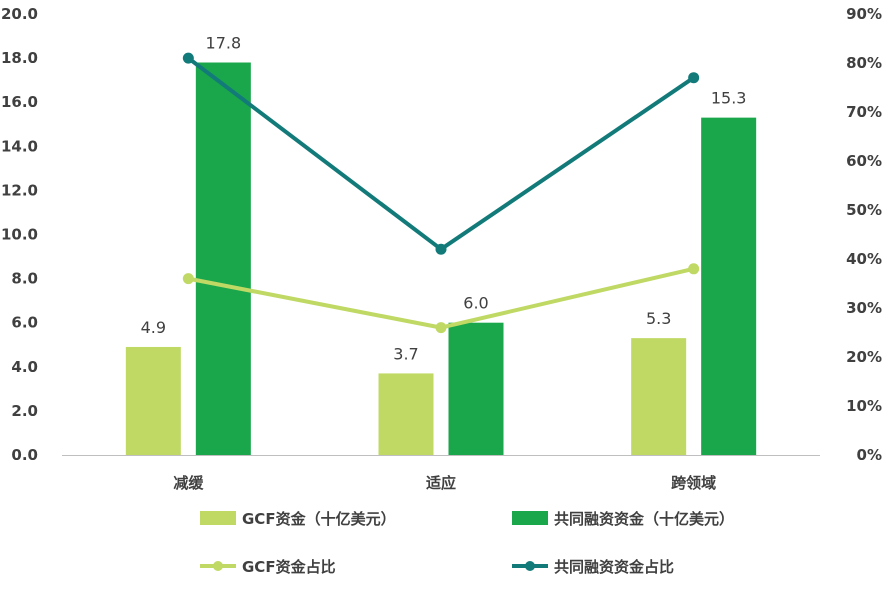 The image size is (886, 593). What do you see at coordinates (693, 483) in the screenshot?
I see `x-category-label: 跨领域` at bounding box center [693, 483].